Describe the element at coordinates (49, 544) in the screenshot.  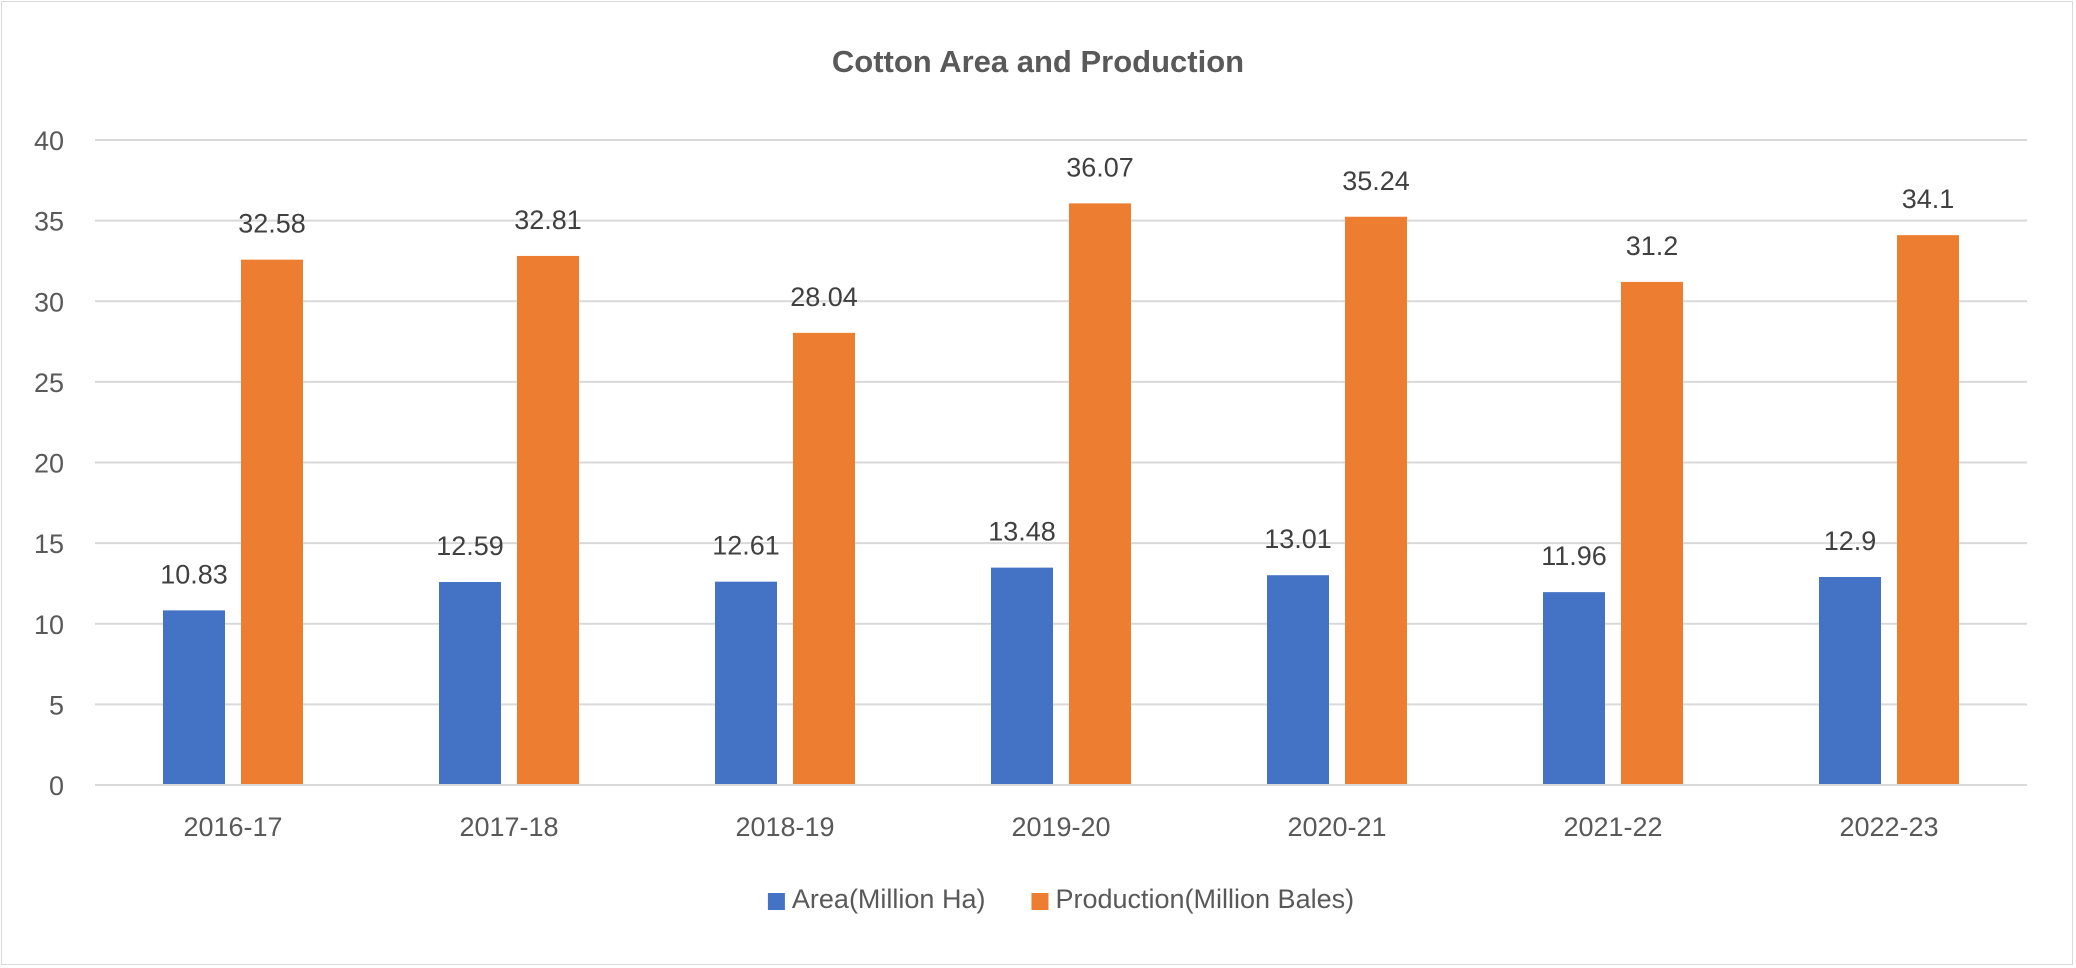
I see `y-tick-label: 15` at that location.